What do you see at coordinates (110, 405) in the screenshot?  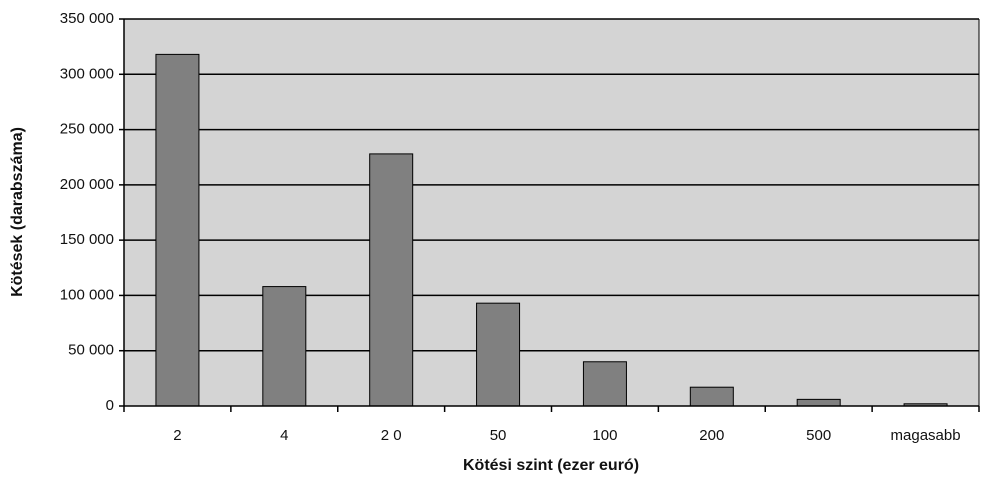 I see `y-tick-label: 0` at bounding box center [110, 405].